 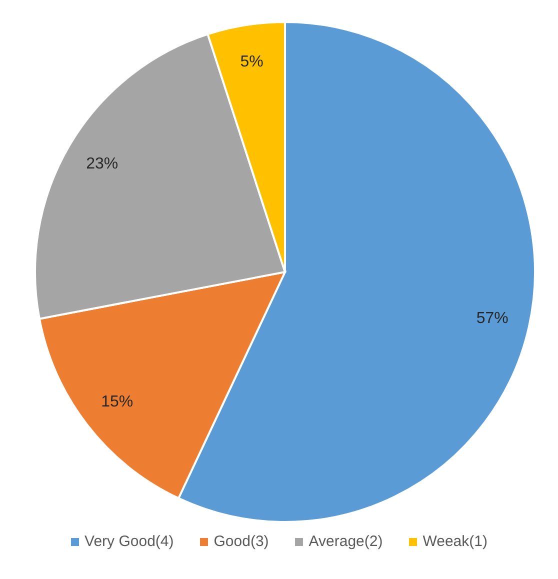 What do you see at coordinates (129, 541) in the screenshot?
I see `legend-label: Very Good(4)` at bounding box center [129, 541].